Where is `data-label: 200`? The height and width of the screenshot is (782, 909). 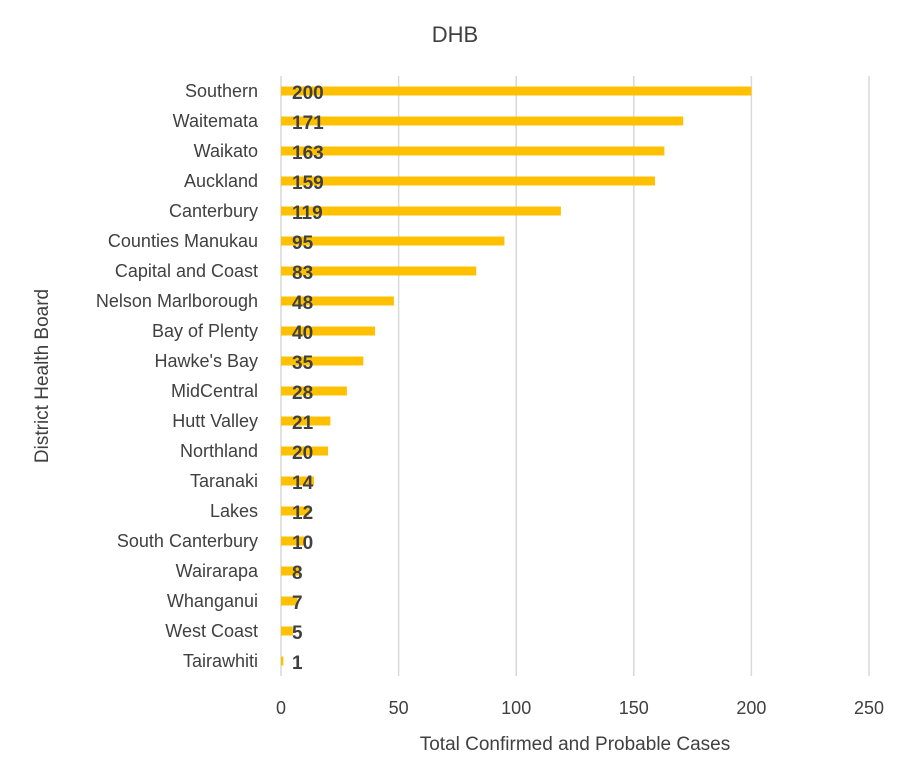 data-label: 200 is located at coordinates (308, 93).